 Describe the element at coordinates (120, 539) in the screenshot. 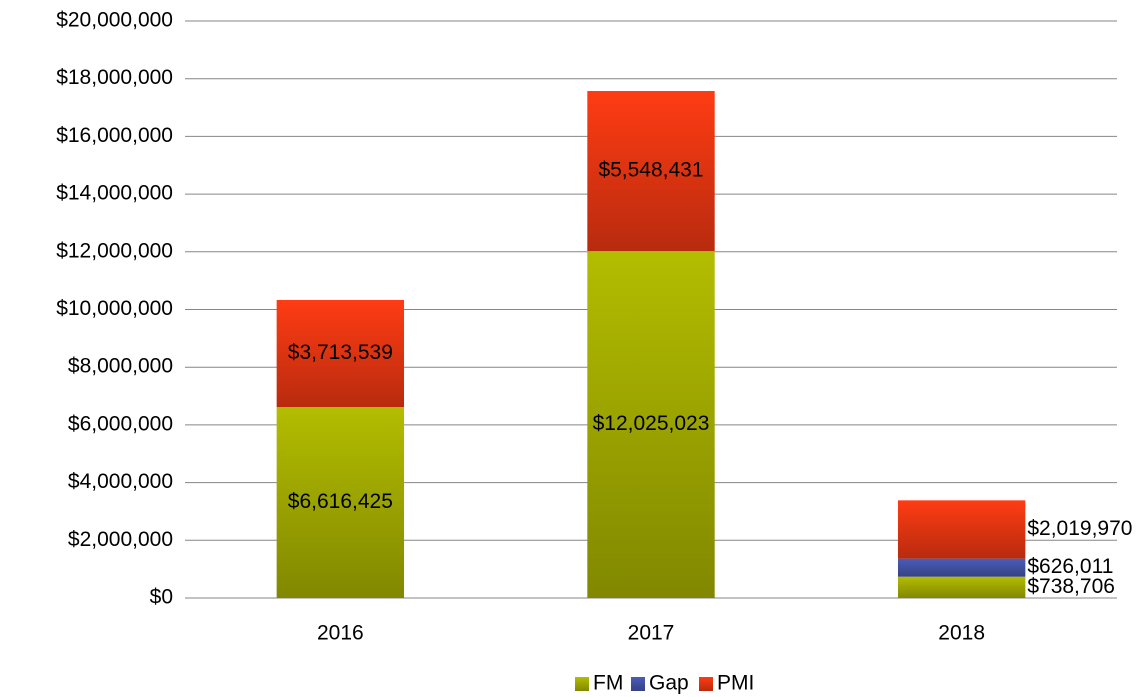

I see `y-tick-label: $2,000,000` at that location.